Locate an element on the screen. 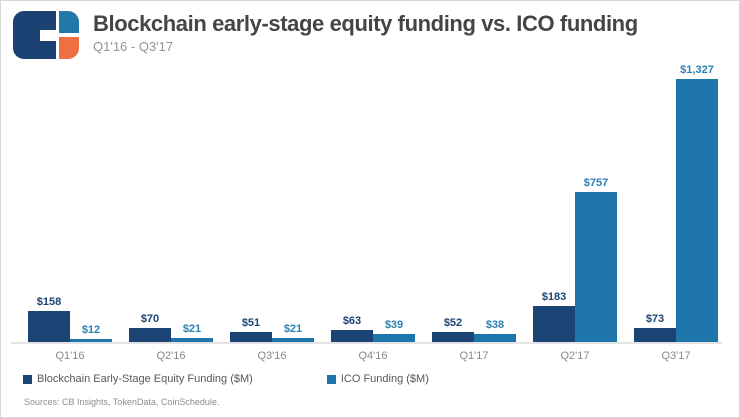 This screenshot has height=418, width=740. value-label: $38 is located at coordinates (495, 325).